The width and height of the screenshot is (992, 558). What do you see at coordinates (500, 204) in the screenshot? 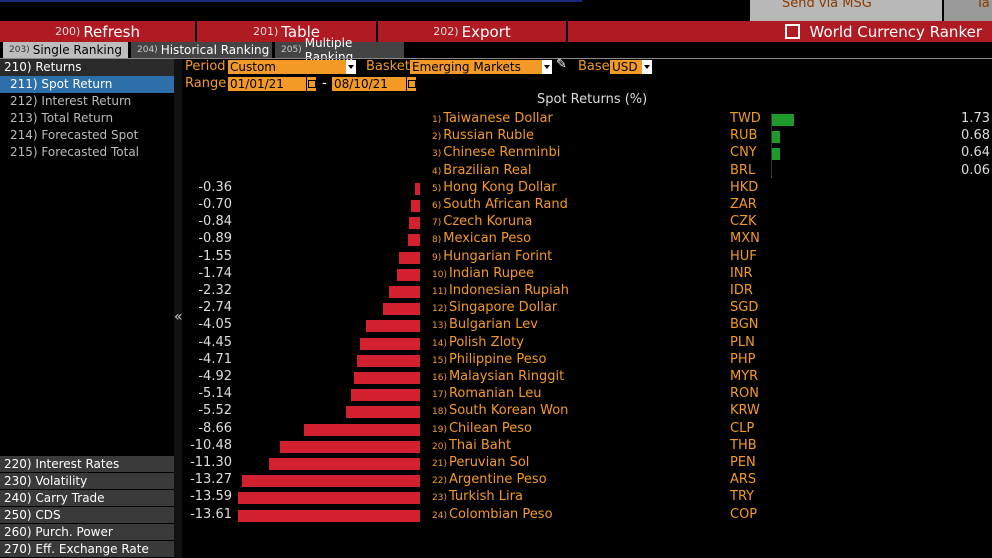
I see `currency-row-label: 6) South African Rand` at bounding box center [500, 204].